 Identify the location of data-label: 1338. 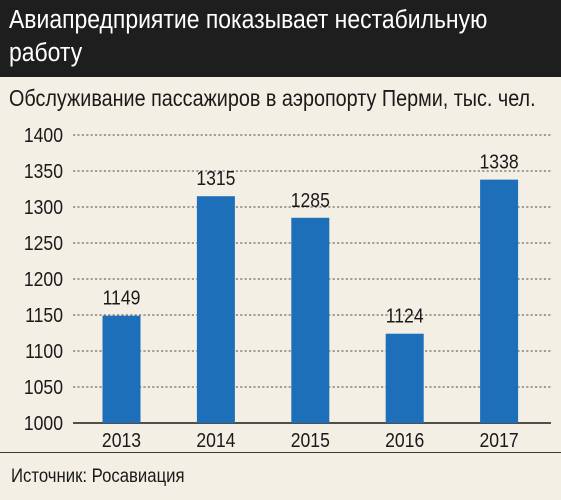
(499, 162).